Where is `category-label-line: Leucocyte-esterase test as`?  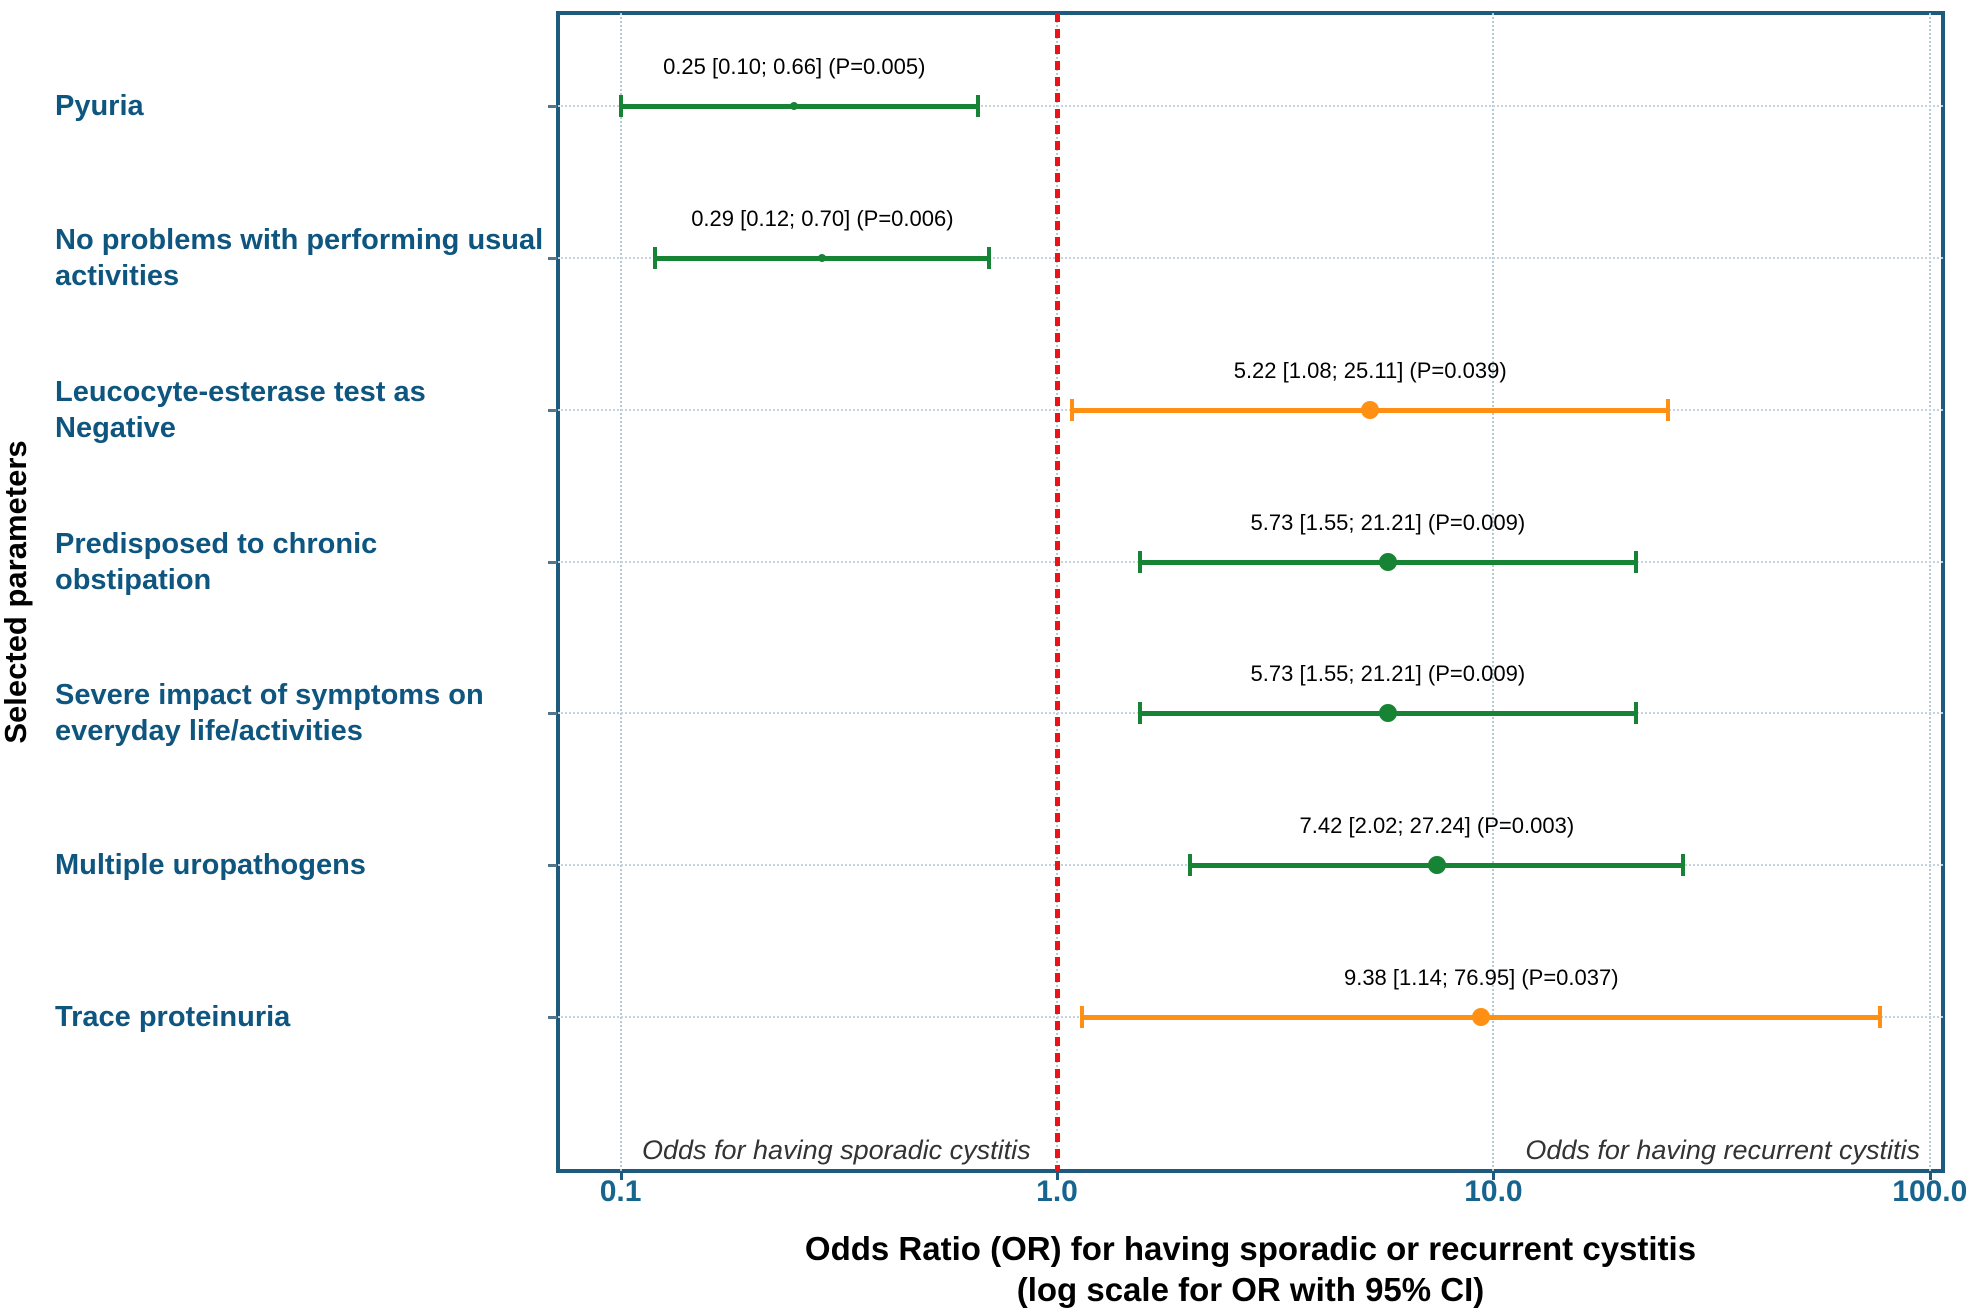
category-label-line: Leucocyte-esterase test as is located at coordinates (240, 392).